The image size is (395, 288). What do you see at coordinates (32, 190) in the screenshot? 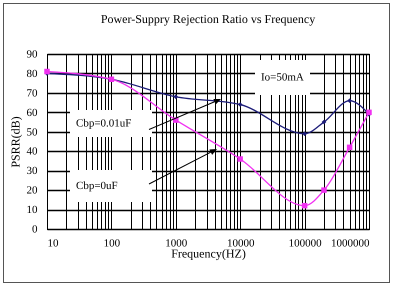
I see `y-tick-label: 20` at bounding box center [32, 190].